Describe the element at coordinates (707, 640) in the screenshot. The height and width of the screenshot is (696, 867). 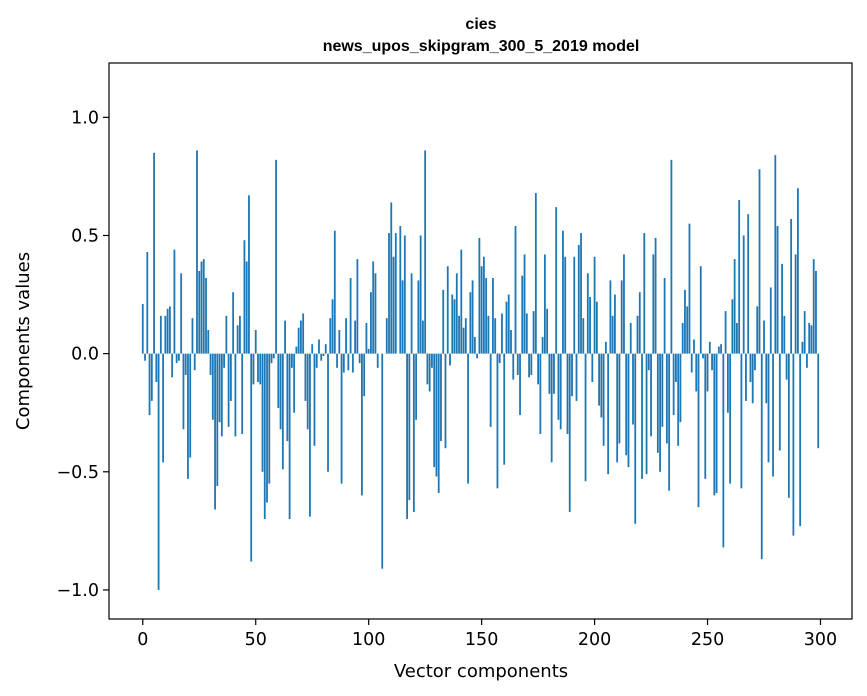
I see `x-tick-label: 250` at that location.